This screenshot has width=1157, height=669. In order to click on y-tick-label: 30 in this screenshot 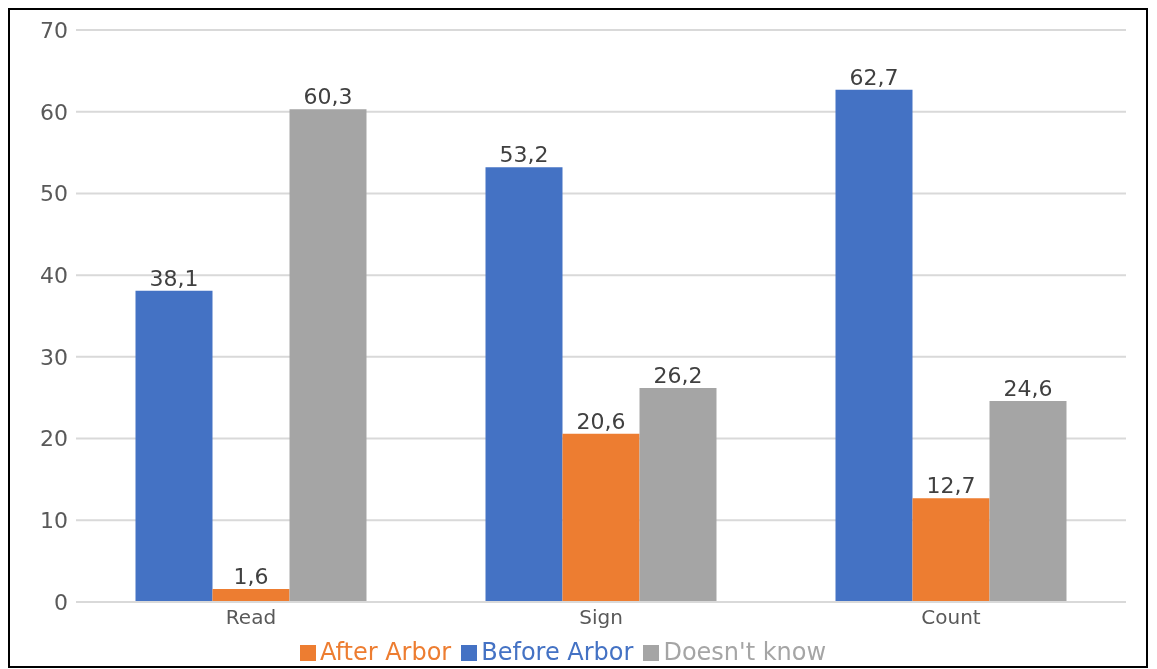, I will do `click(54, 357)`.